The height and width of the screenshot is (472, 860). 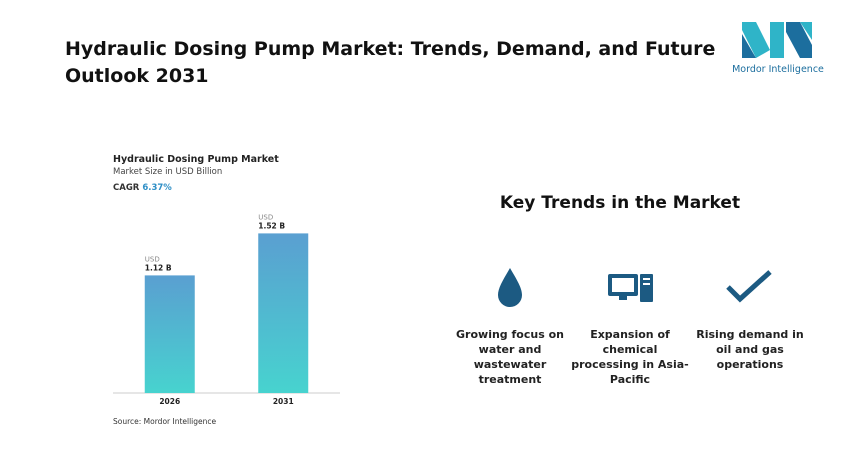 I want to click on tower-icon, so click(x=646, y=288).